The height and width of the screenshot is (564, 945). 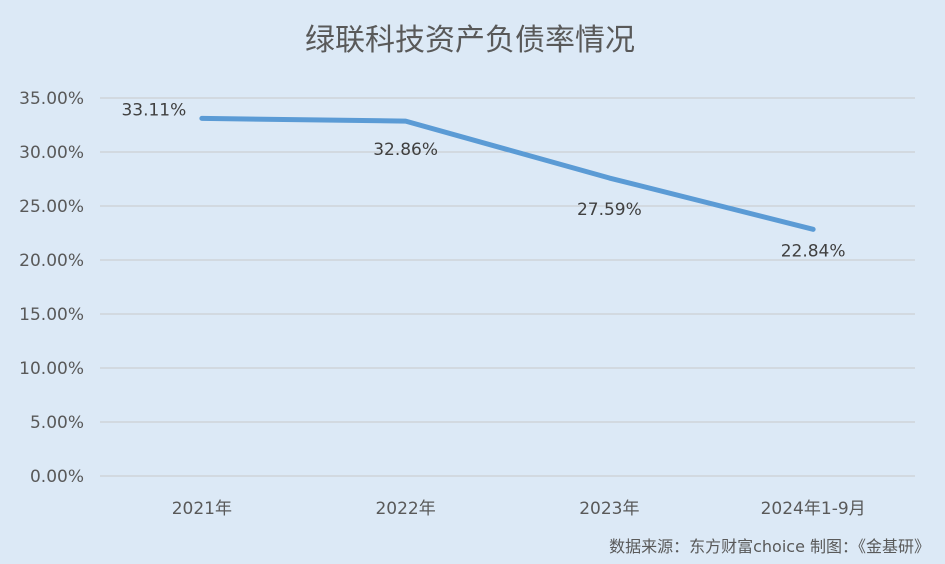 I want to click on y-tick-label: 25.00%, so click(x=51, y=207).